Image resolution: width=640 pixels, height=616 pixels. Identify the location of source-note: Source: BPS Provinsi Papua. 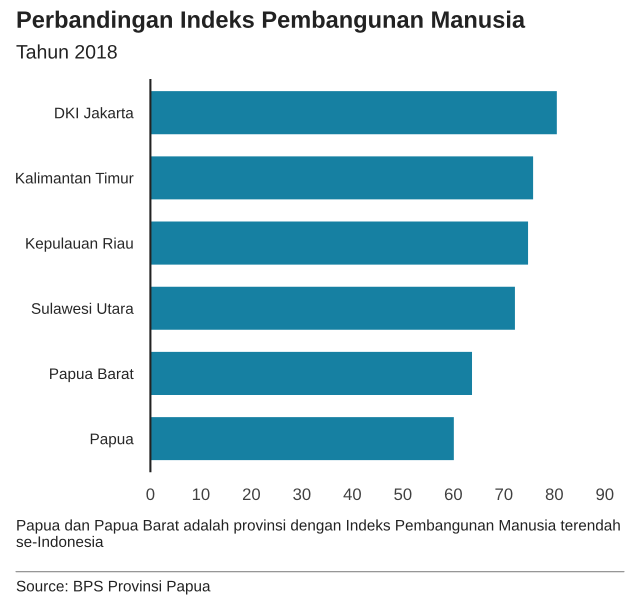
(113, 587).